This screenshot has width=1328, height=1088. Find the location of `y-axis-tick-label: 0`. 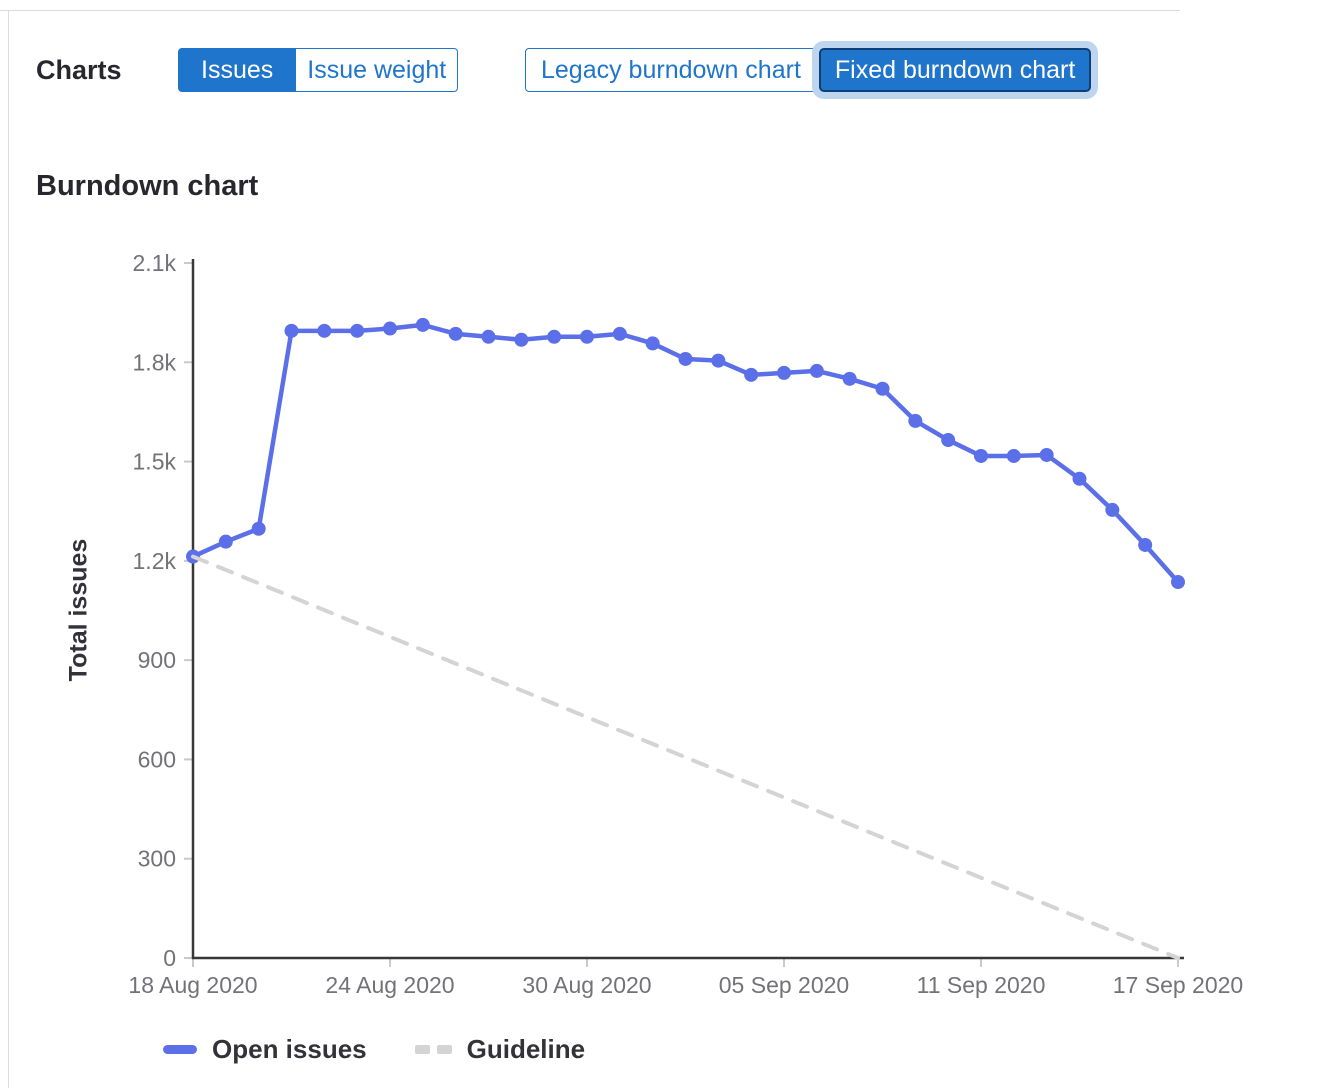

y-axis-tick-label: 0 is located at coordinates (169, 958).